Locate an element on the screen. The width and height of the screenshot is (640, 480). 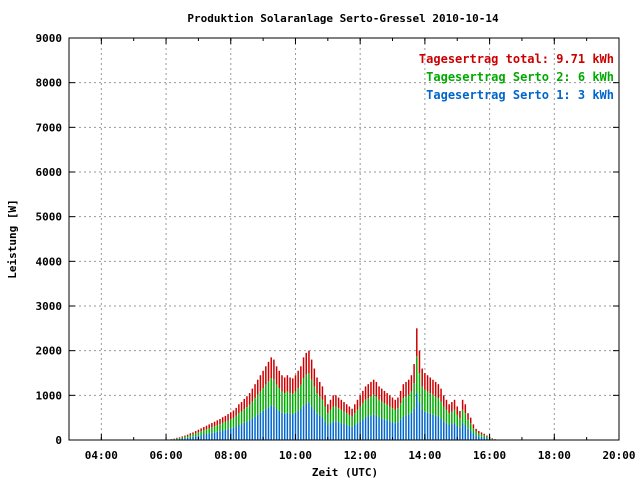
x-tick-label: 18:00 is located at coordinates (554, 455).